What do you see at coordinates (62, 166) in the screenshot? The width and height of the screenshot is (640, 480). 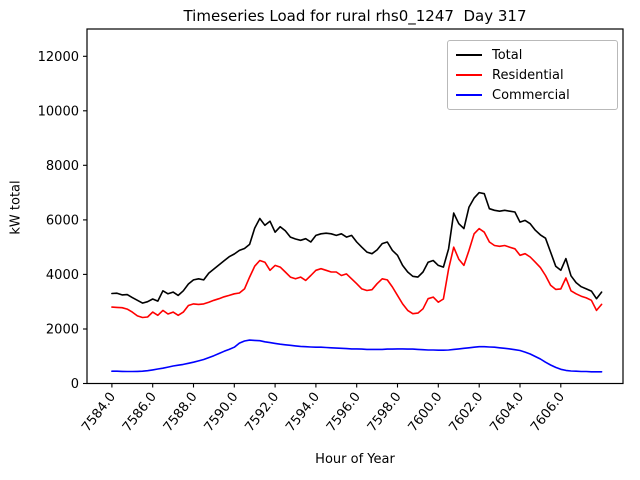 I see `svg-text: 8000` at bounding box center [62, 166].